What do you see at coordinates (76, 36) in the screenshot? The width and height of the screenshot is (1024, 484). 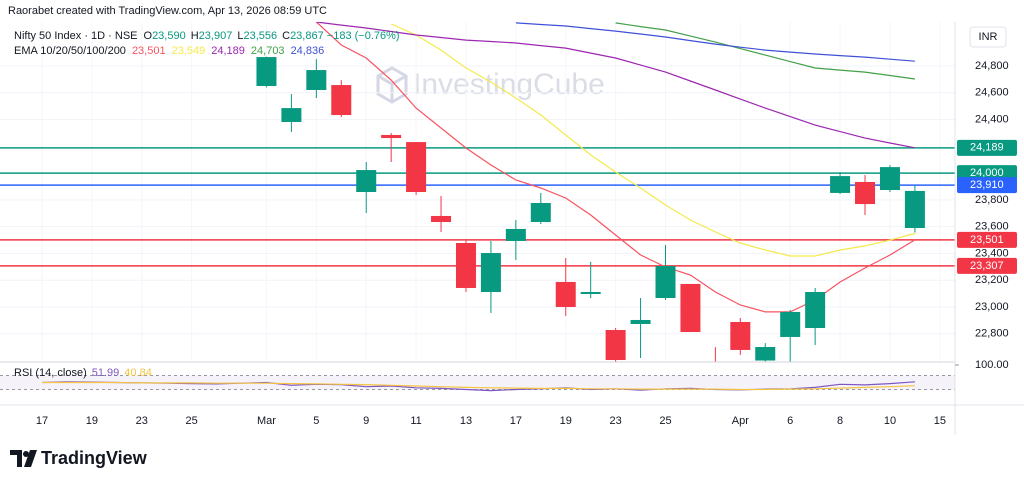 I see `symbol: Nifty 50 Index · 1D · NSE` at bounding box center [76, 36].